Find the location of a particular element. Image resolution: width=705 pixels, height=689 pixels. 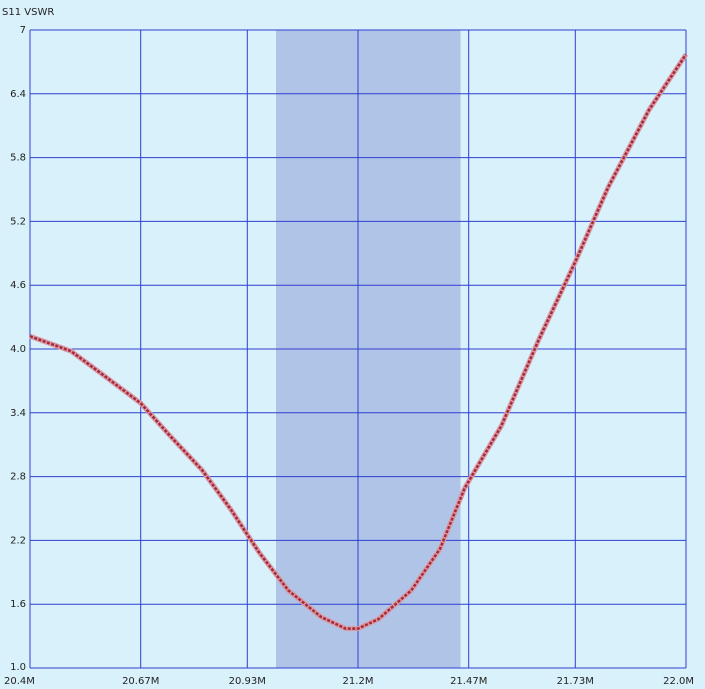

y-tick-label: 4.6 is located at coordinates (18, 285).